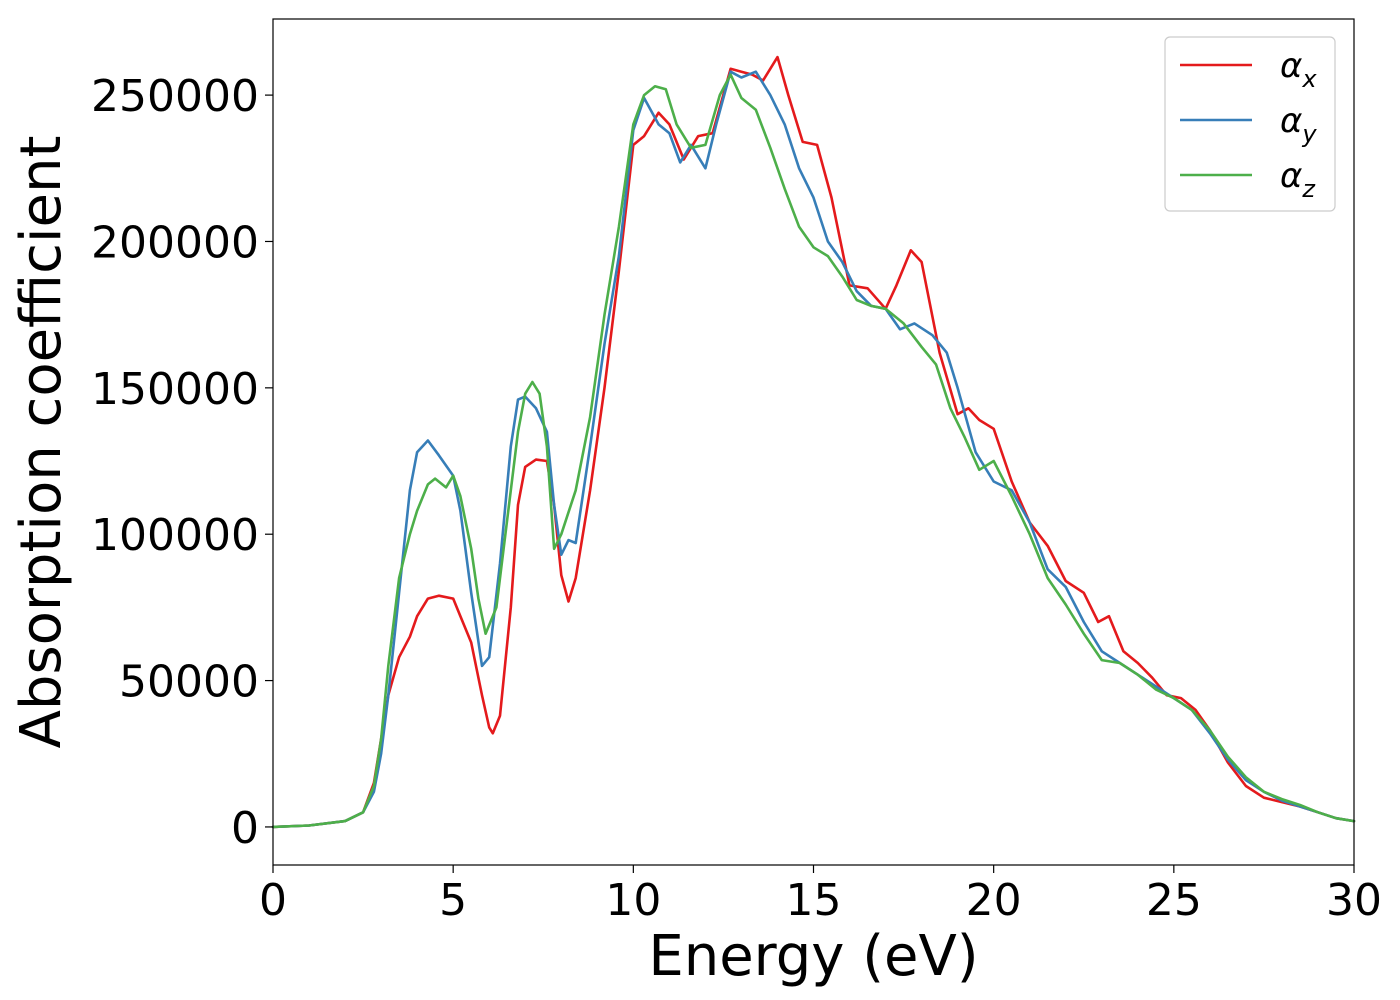 The height and width of the screenshot is (1000, 1400). I want to click on x-axis: 0 5 10 15 20 25 30, so click(820, 895).